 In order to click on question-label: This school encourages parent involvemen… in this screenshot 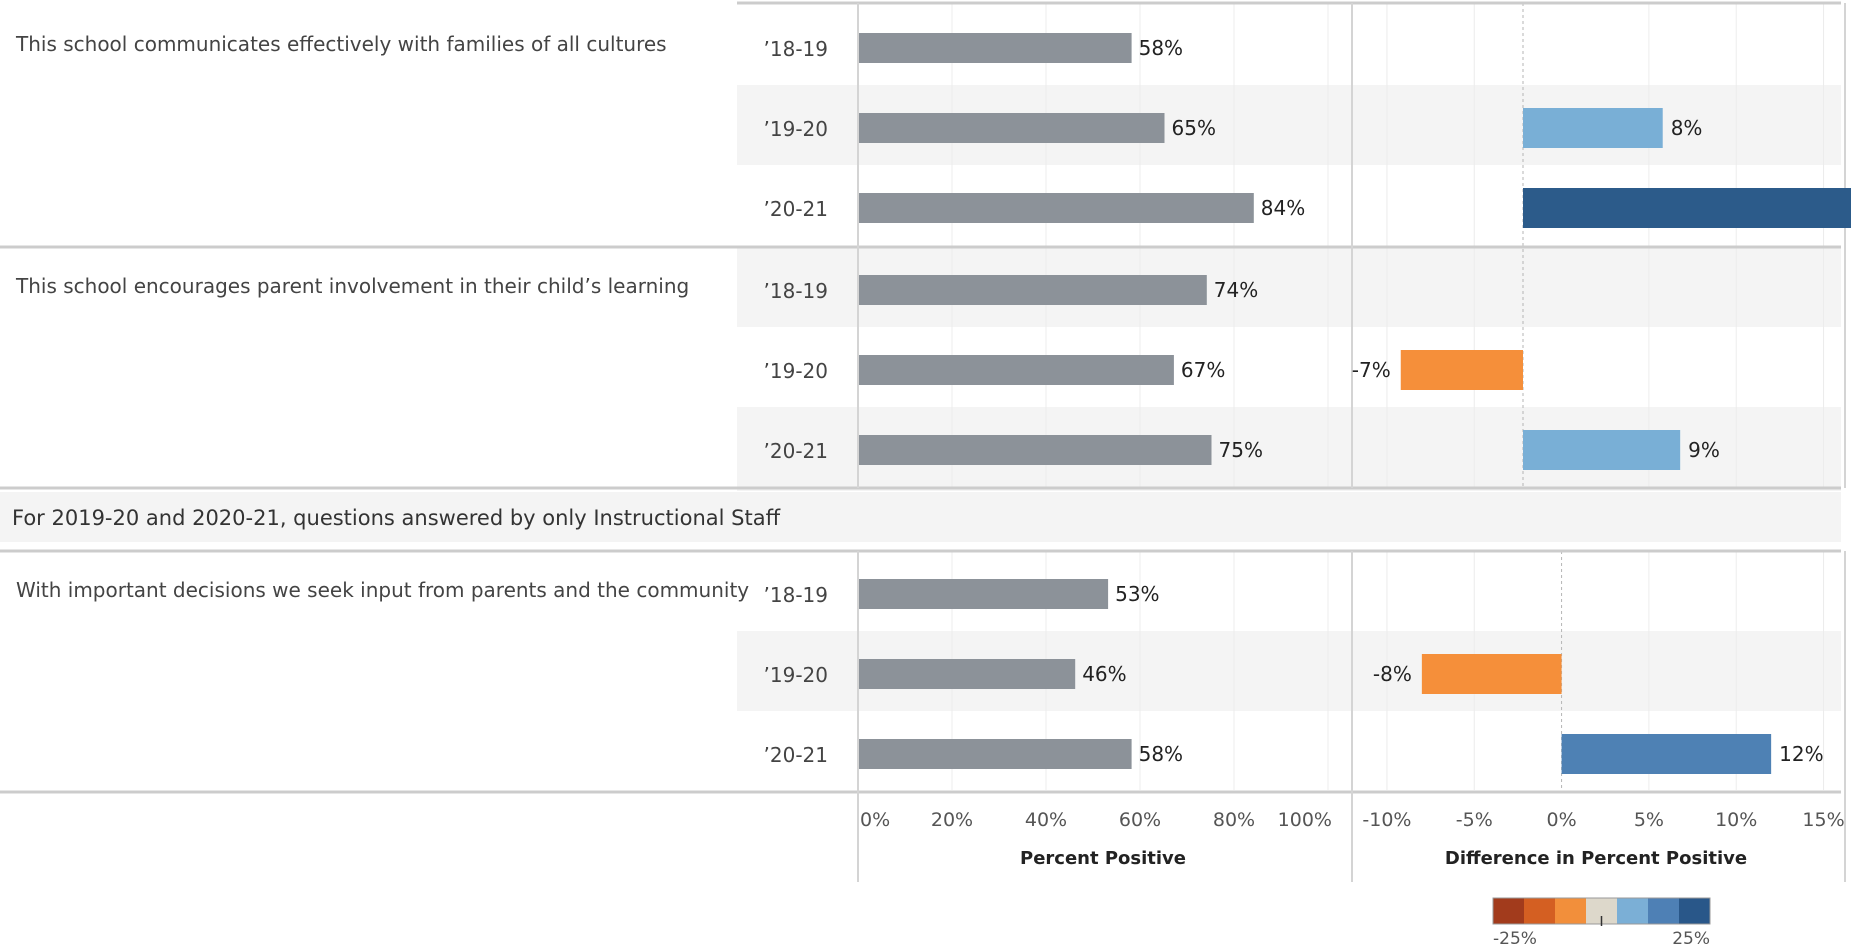, I will do `click(352, 286)`.